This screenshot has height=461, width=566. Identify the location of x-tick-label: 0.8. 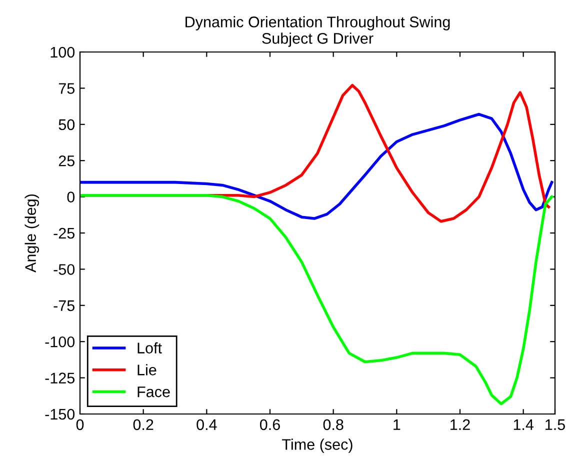
(333, 424).